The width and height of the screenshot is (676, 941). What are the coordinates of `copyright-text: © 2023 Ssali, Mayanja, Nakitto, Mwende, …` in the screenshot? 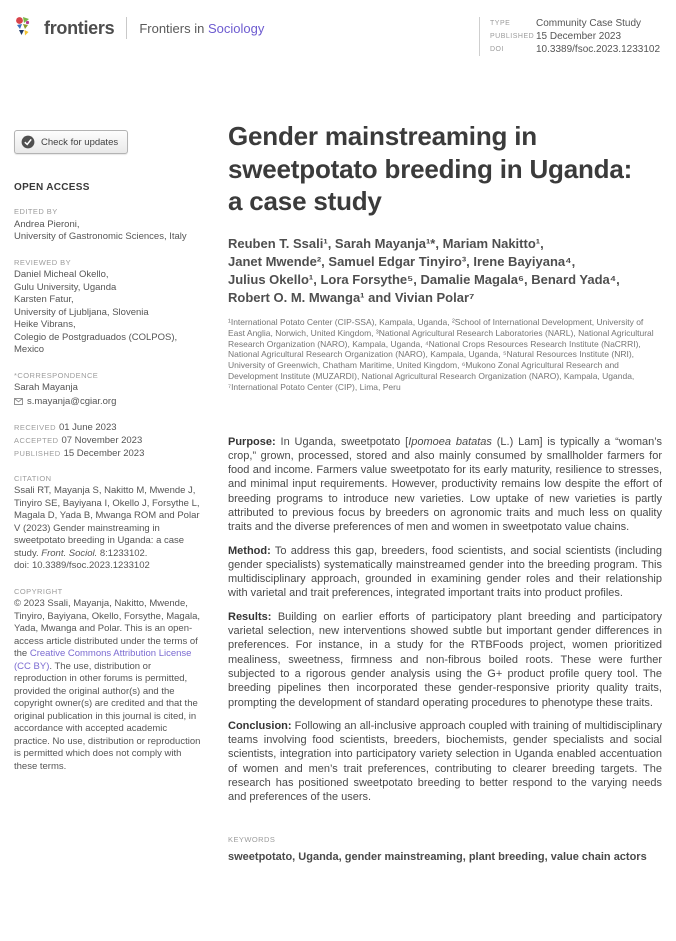 It's located at (109, 685).